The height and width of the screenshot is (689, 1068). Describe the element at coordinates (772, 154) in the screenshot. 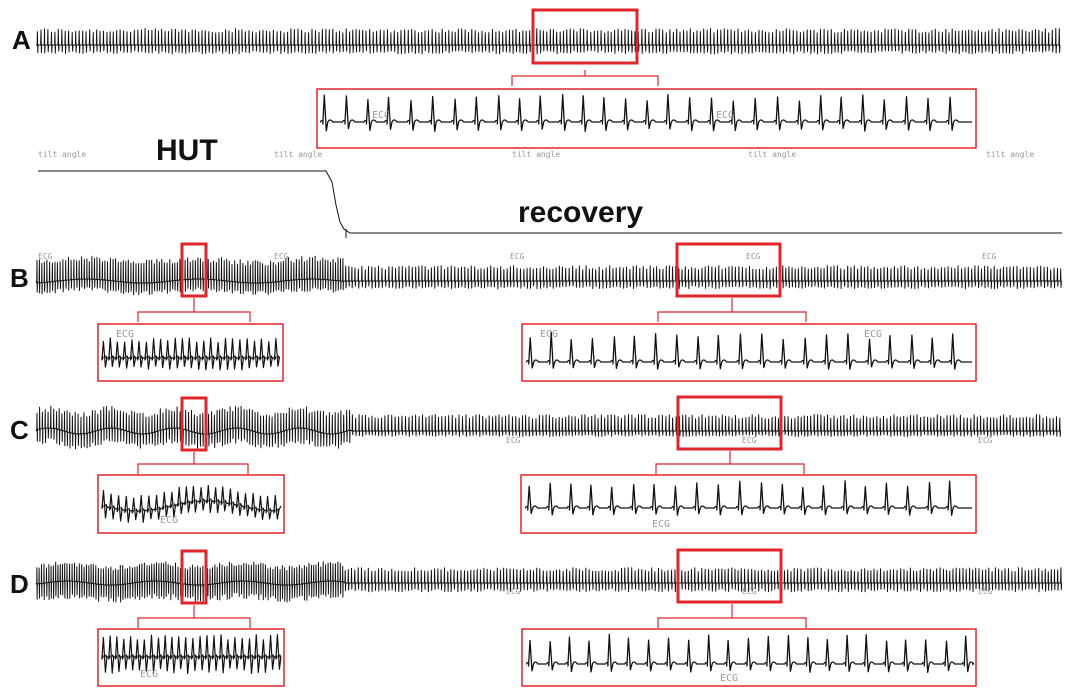

I see `tilt-angle-label-4: tilt angle` at that location.